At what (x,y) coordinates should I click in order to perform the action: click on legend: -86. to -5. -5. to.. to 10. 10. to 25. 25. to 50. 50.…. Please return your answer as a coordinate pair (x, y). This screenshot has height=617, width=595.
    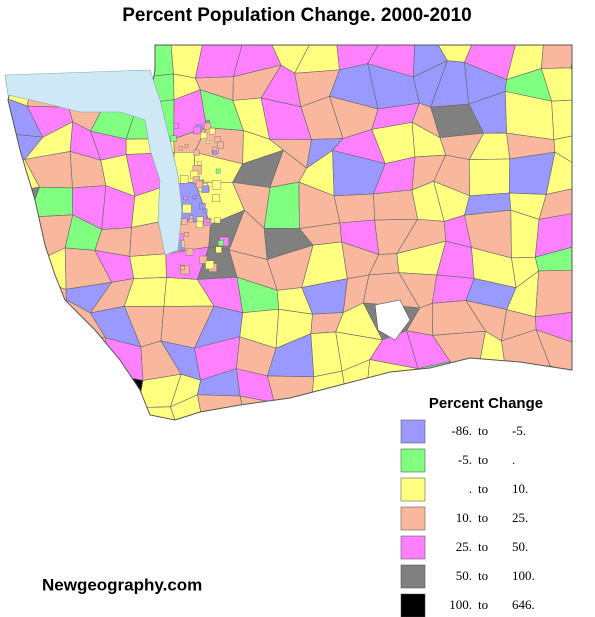
    Looking at the image, I should click on (467, 518).